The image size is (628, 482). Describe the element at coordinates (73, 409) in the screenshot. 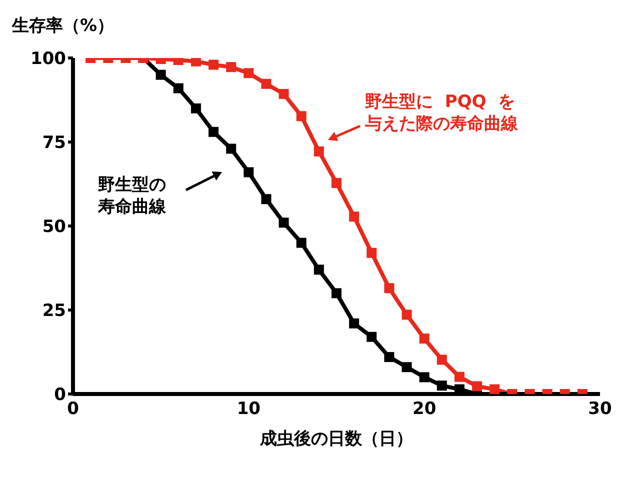

I see `x-tick-label: 0` at that location.